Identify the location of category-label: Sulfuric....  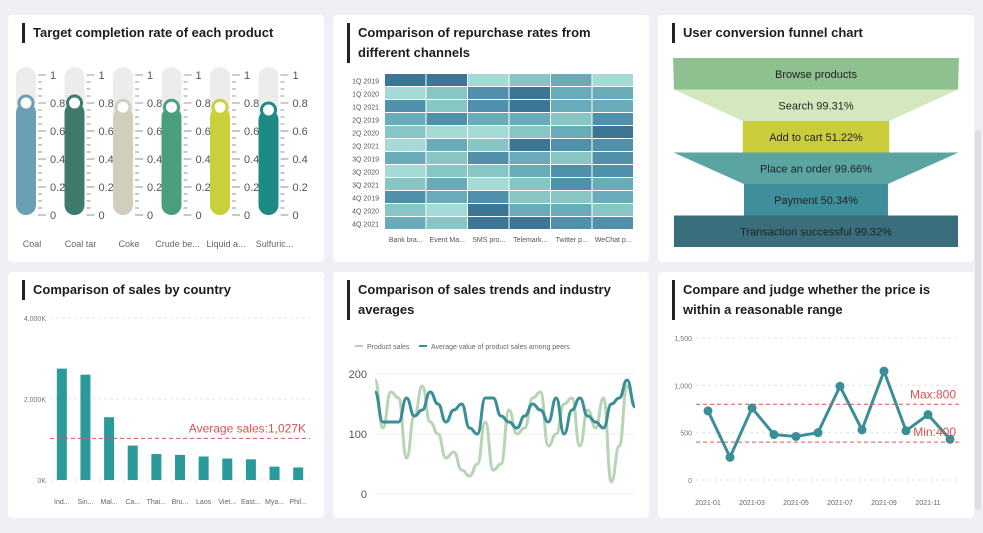
(275, 244).